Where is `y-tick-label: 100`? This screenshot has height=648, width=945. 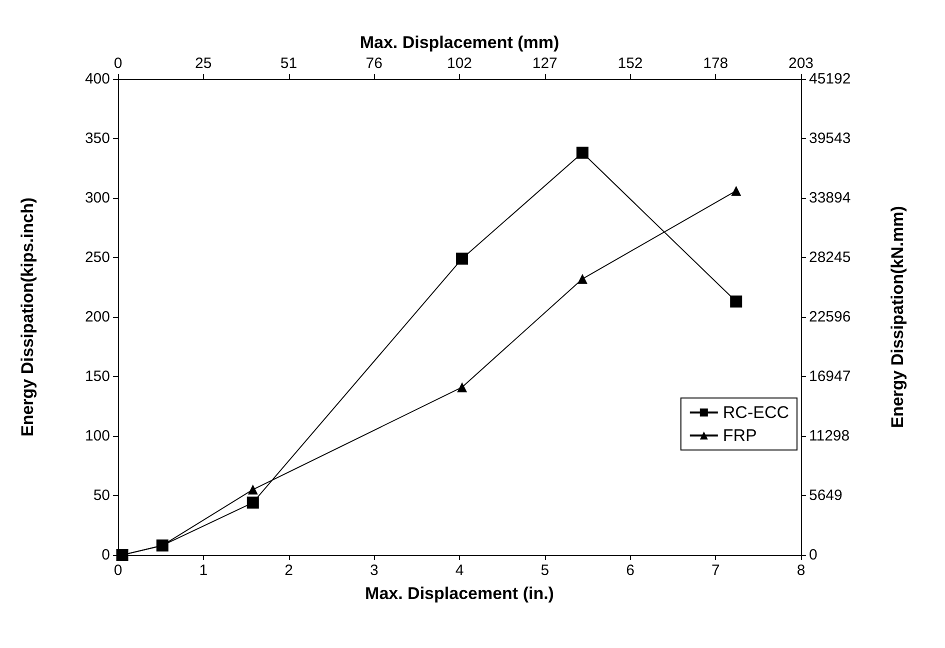 y-tick-label: 100 is located at coordinates (97, 436).